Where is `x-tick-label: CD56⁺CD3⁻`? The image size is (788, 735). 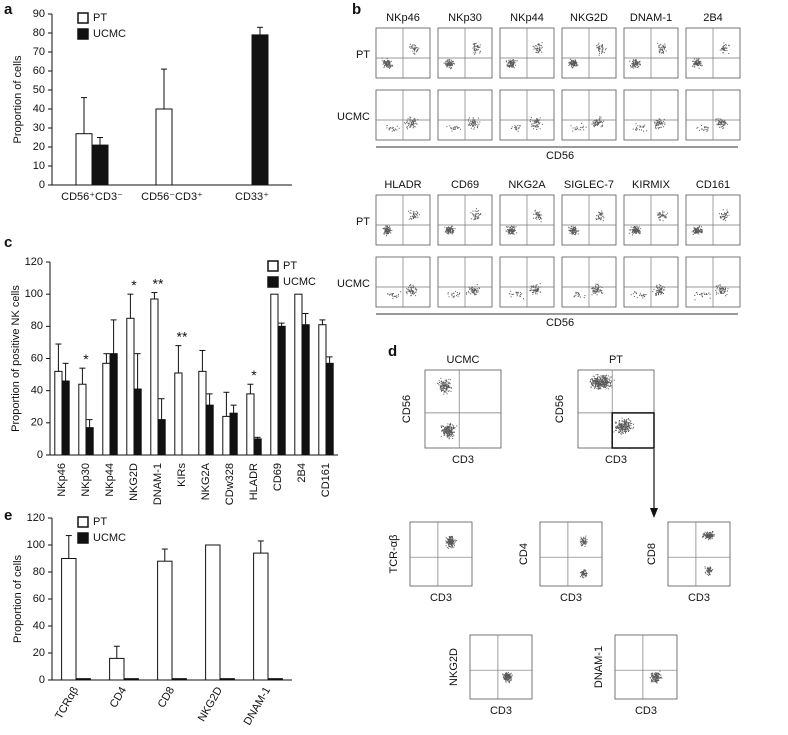 x-tick-label: CD56⁺CD3⁻ is located at coordinates (92, 197).